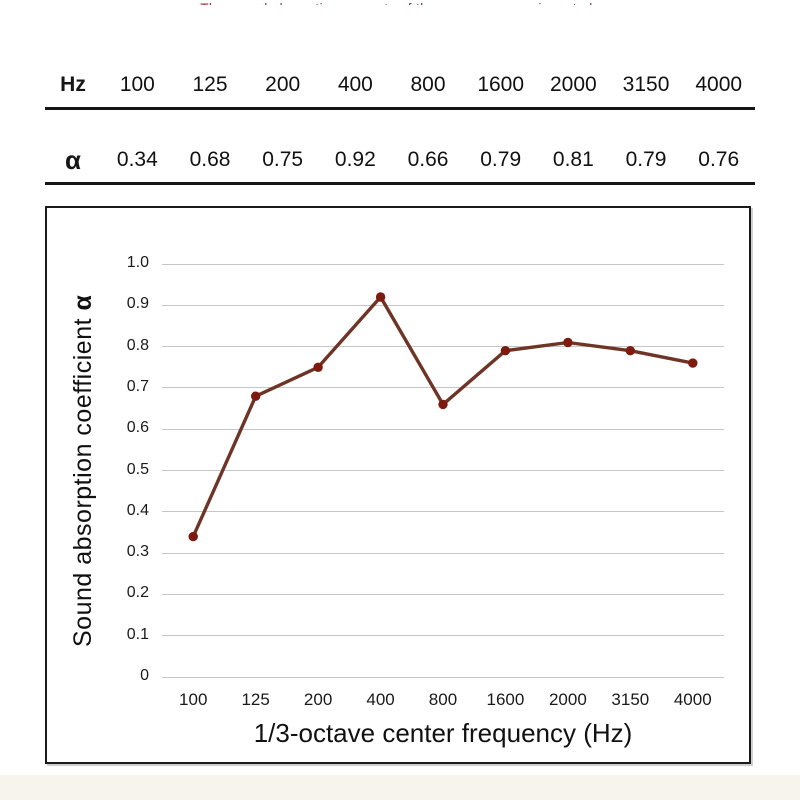  Describe the element at coordinates (144, 675) in the screenshot. I see `y-tick-label: 0` at that location.